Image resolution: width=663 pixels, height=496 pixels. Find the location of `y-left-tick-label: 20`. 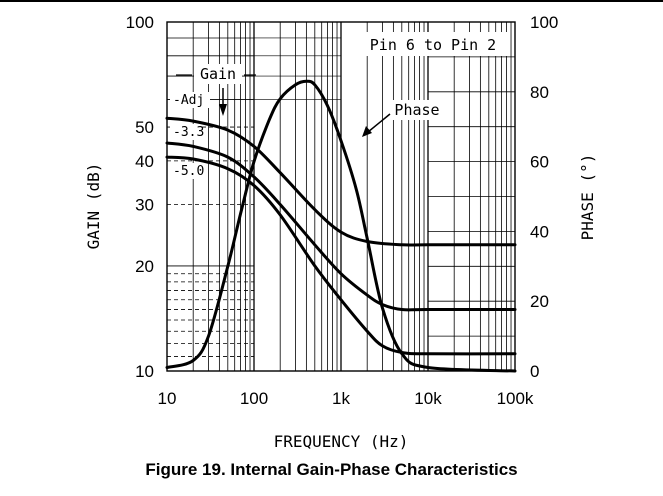

y-left-tick-label: 20 is located at coordinates (144, 266).